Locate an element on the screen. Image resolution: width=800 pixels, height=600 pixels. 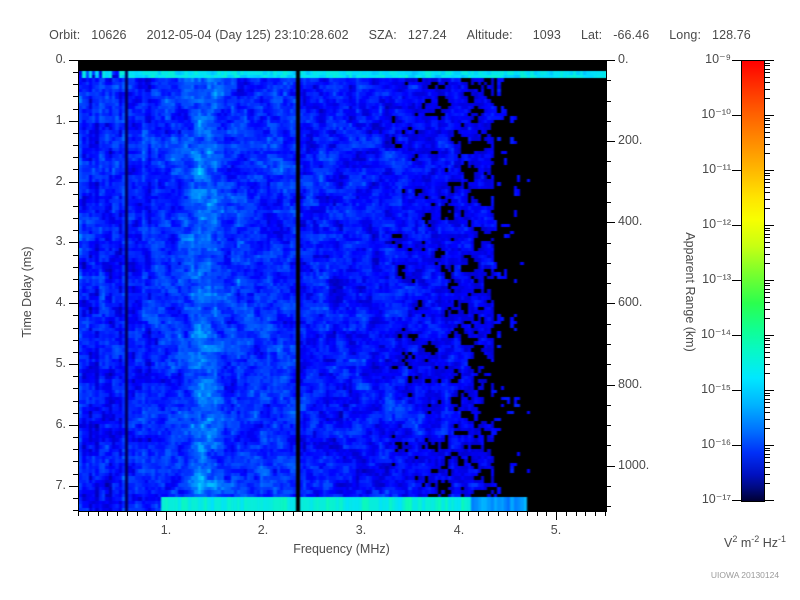
axis-tick-label: 4. is located at coordinates (60, 302).